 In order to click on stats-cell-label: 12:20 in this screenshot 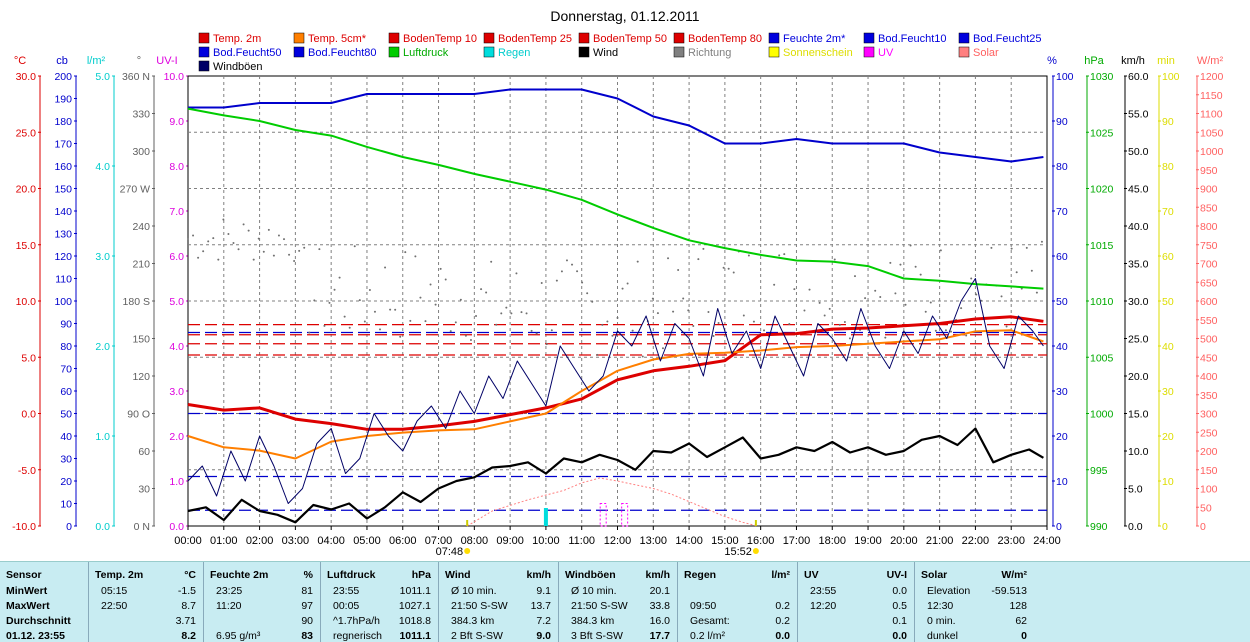, I will do `click(823, 606)`.